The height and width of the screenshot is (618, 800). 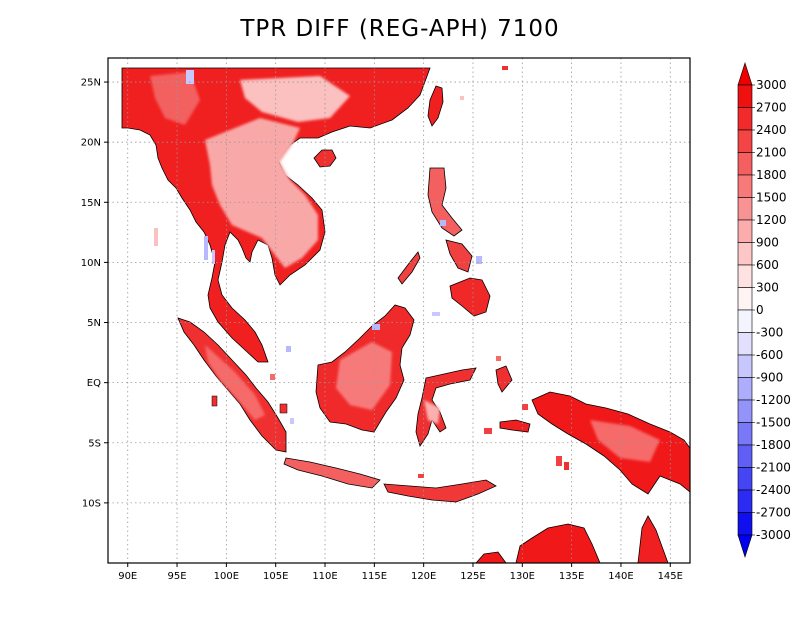 I want to click on colorbar-label: -900, so click(x=769, y=378).